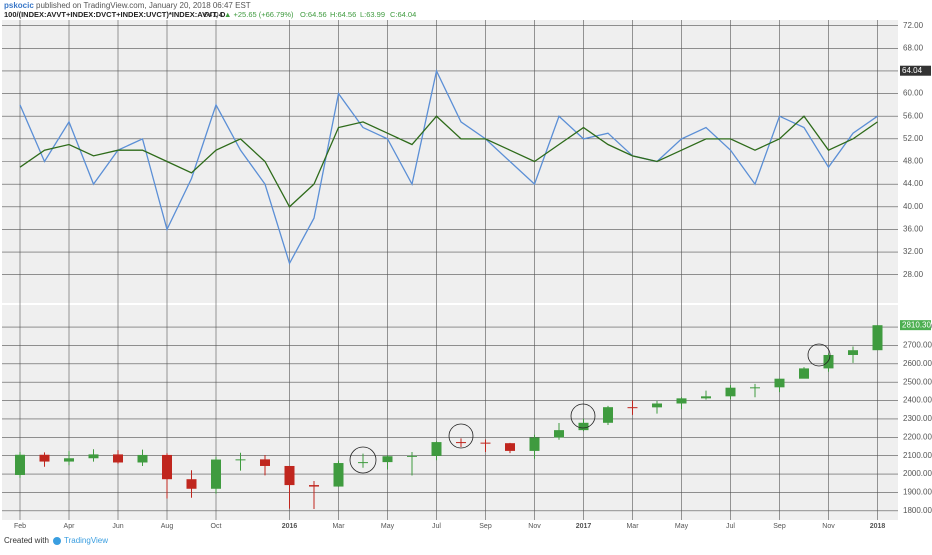 This screenshot has height=555, width=932. Describe the element at coordinates (913, 229) in the screenshot. I see `y-tick-label: 36.00` at that location.